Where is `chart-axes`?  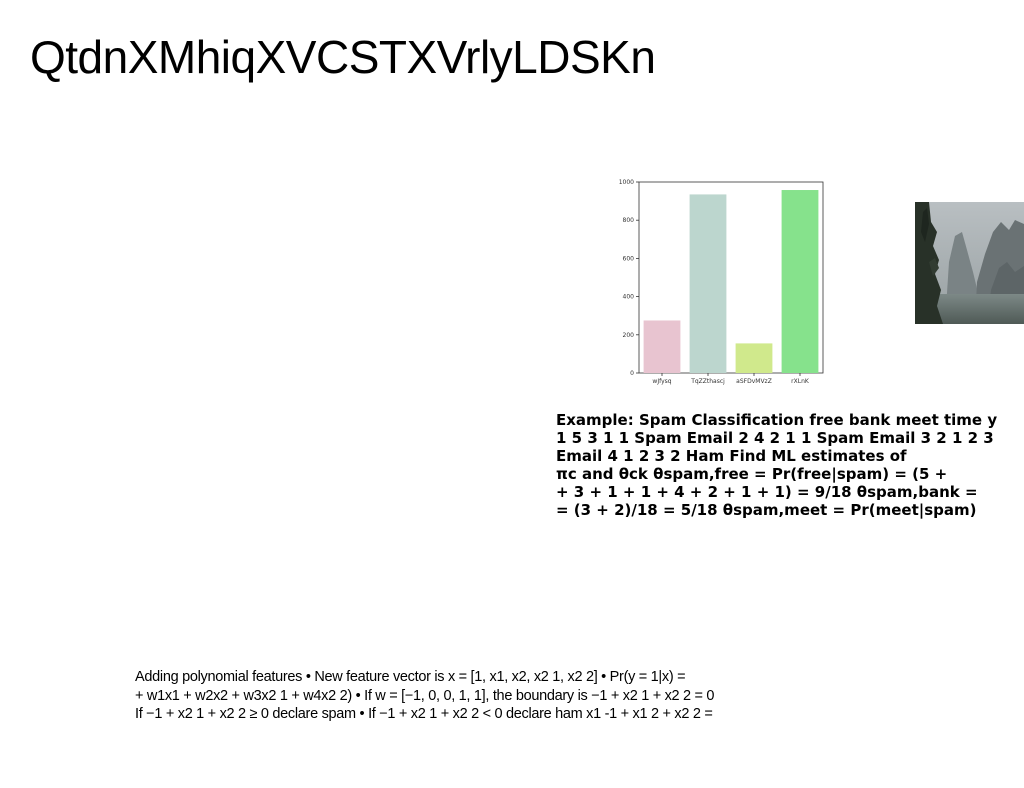
chart-axes is located at coordinates (730, 278).